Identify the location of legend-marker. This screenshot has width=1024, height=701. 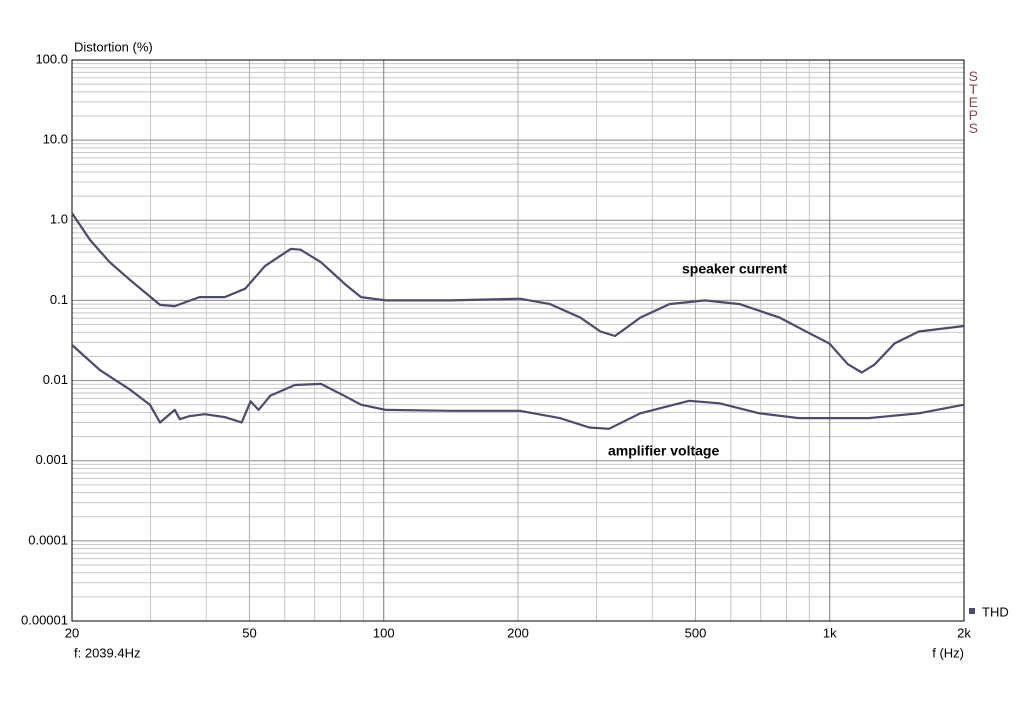
(972, 611).